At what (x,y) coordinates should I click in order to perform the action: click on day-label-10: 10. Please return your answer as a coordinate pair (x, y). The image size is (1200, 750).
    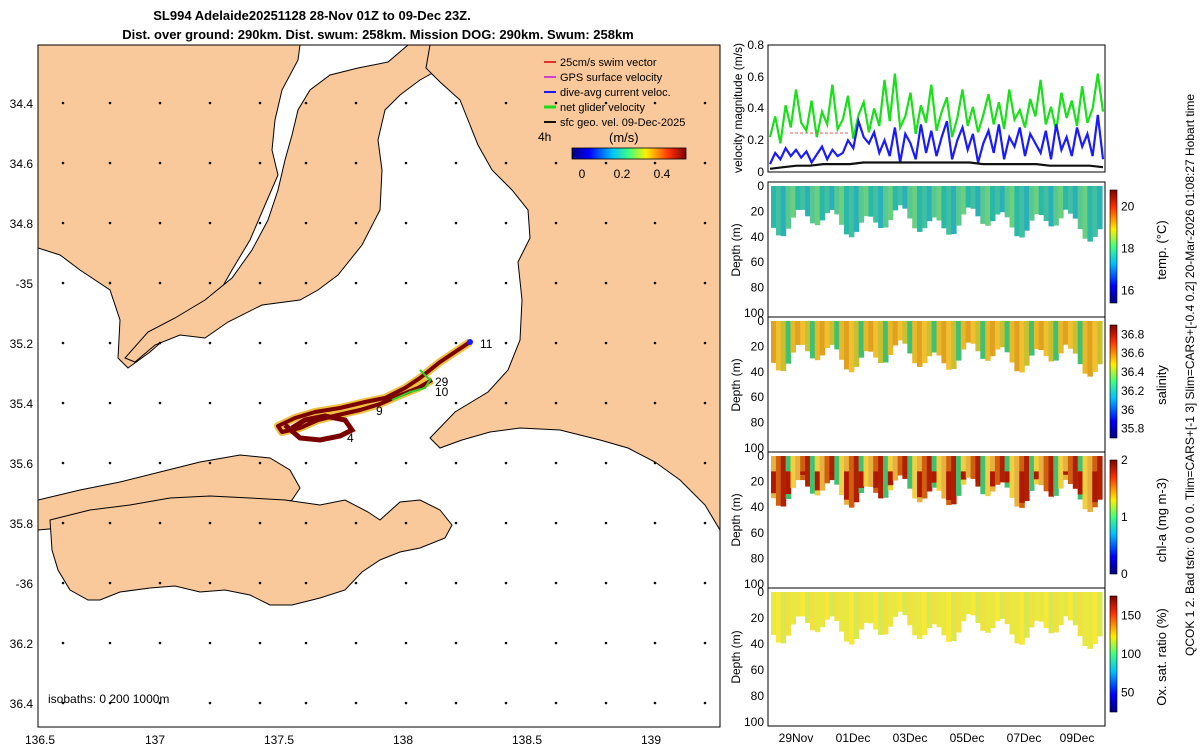
    Looking at the image, I should click on (442, 392).